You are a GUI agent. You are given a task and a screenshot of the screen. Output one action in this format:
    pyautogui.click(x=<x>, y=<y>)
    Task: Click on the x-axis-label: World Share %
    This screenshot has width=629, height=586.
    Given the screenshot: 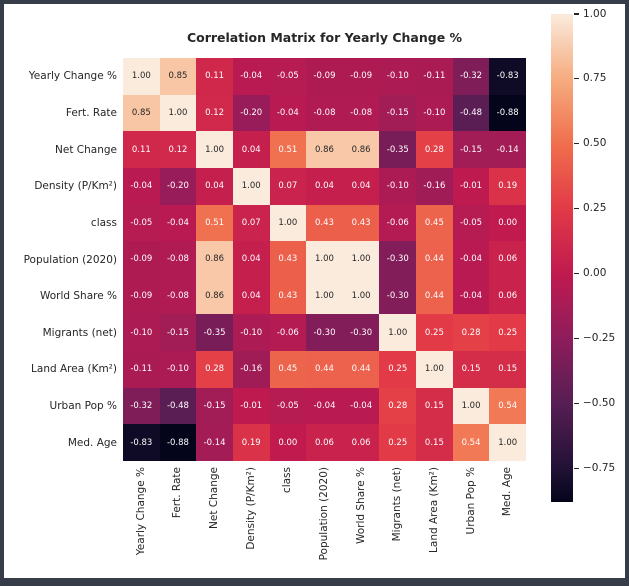 What is the action you would take?
    pyautogui.click(x=360, y=506)
    